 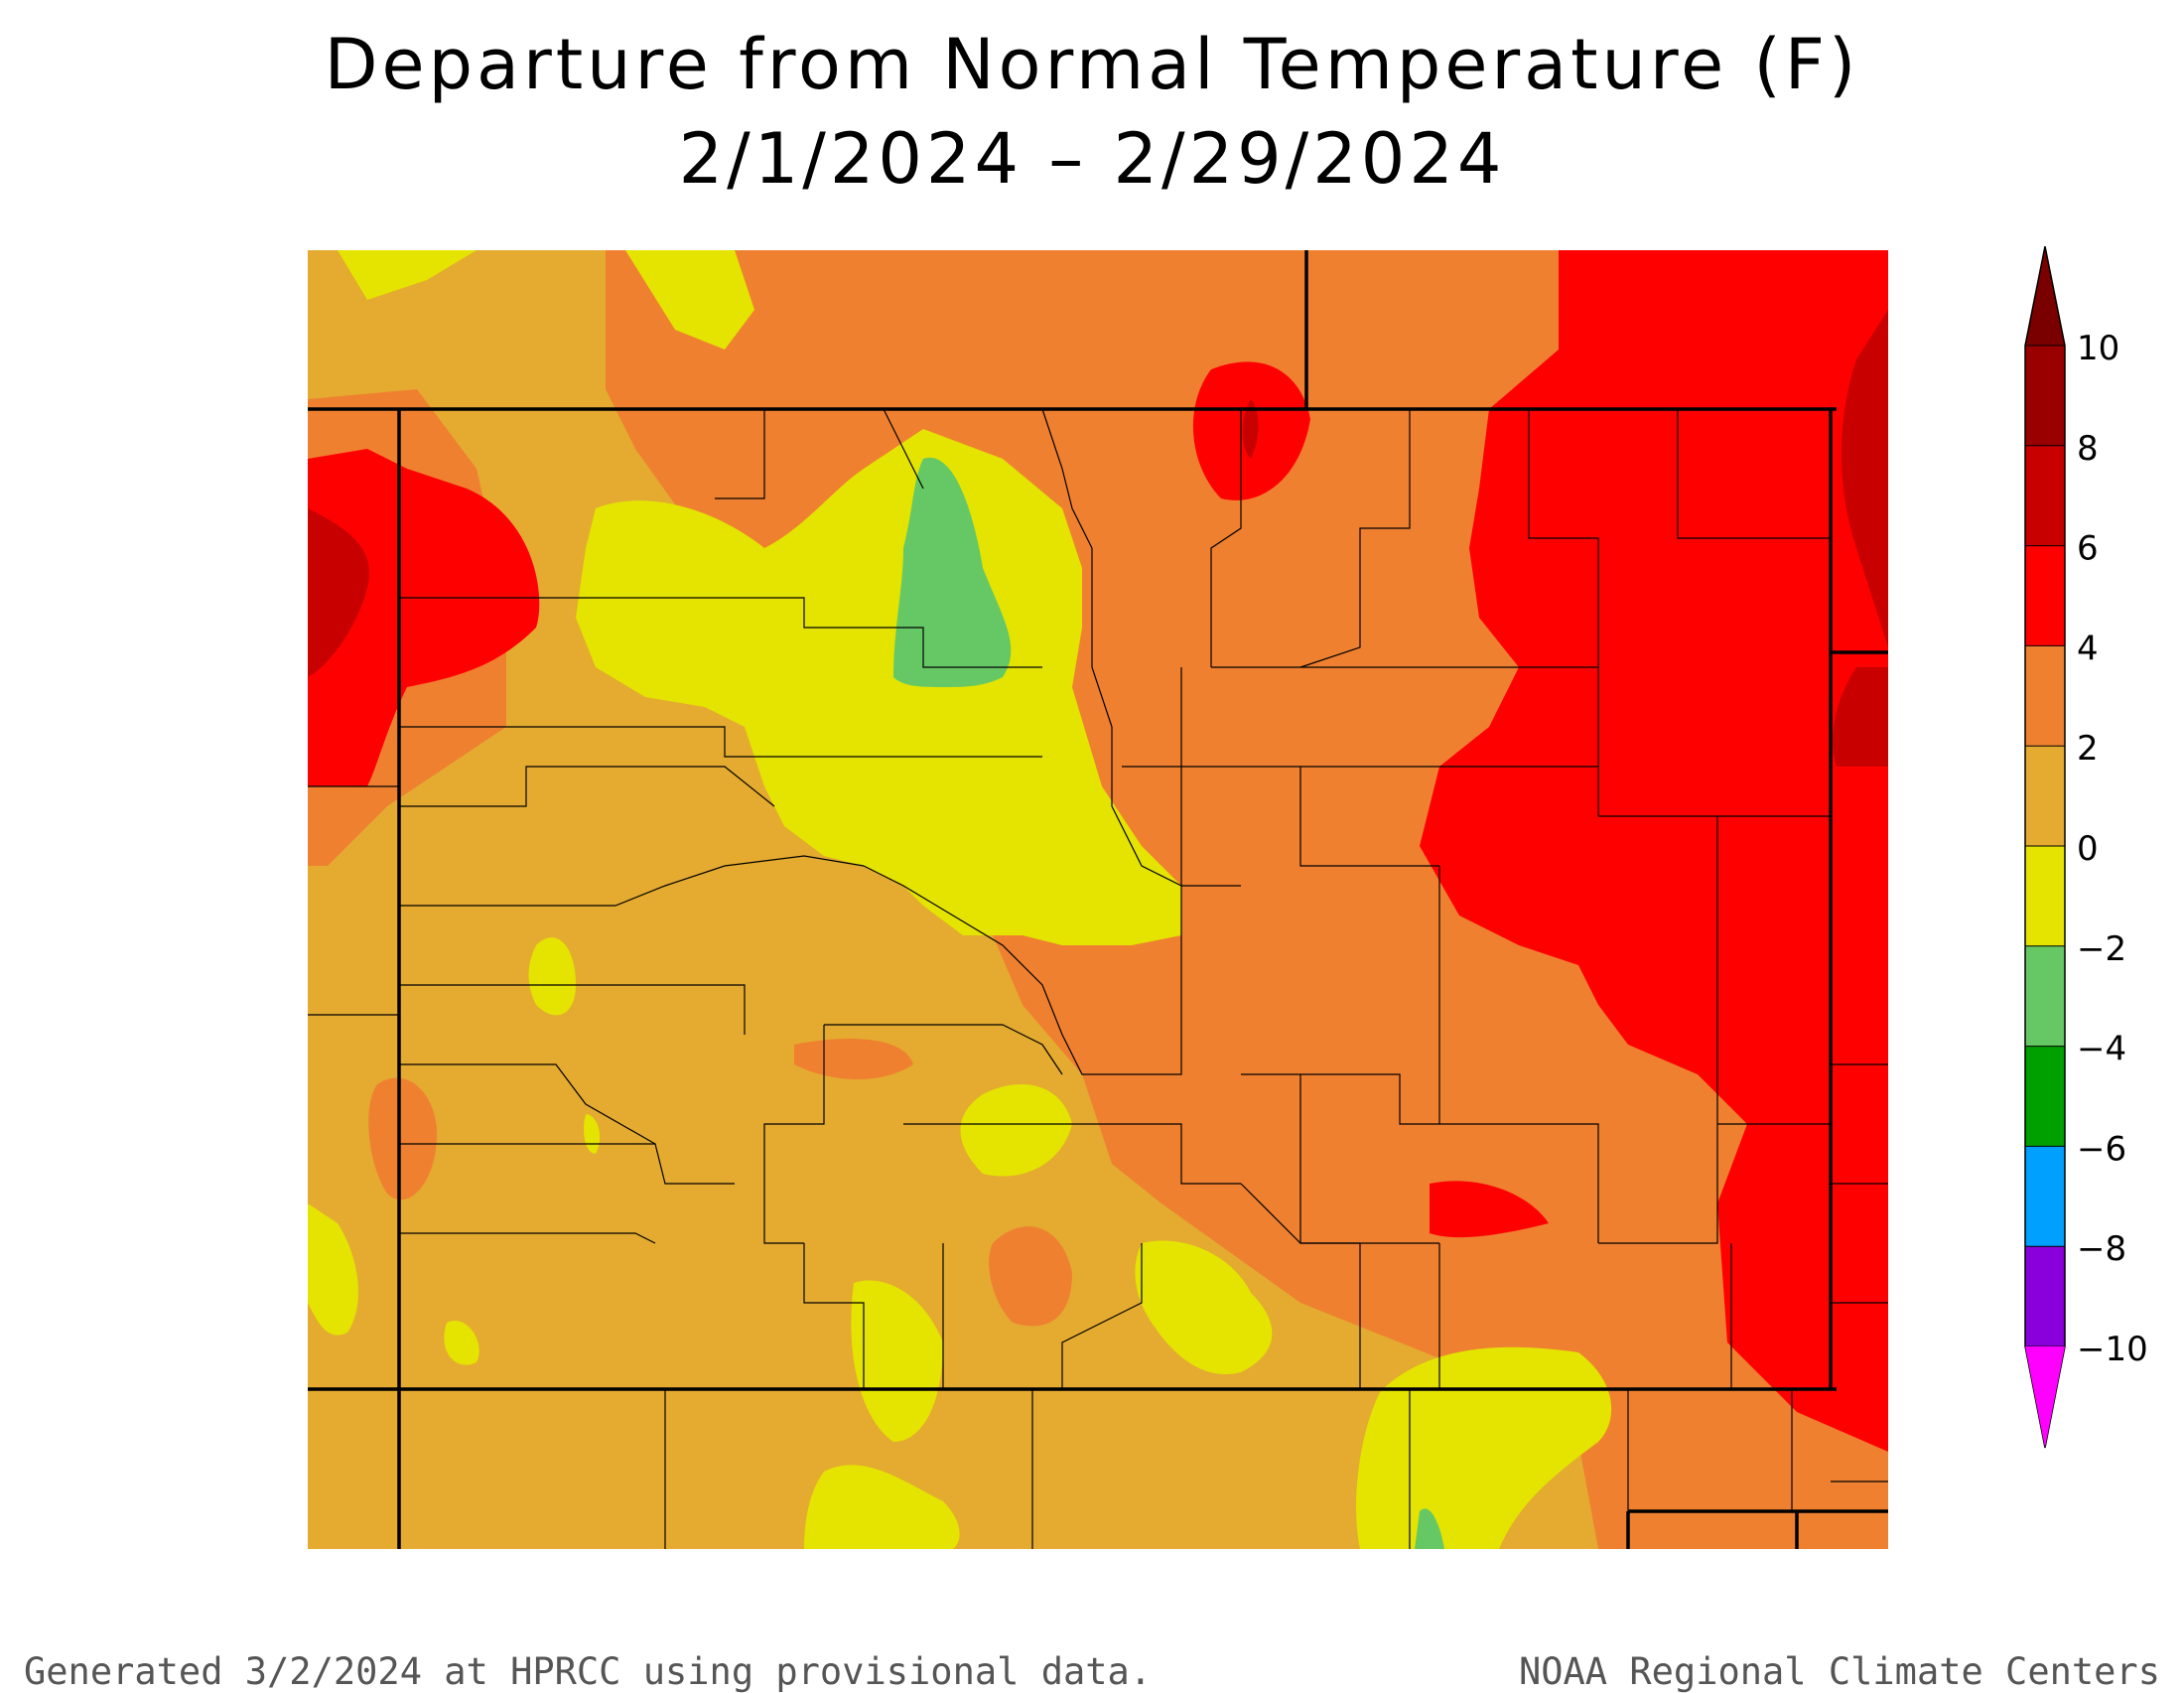 What do you see at coordinates (2098, 348) in the screenshot?
I see `legend-tick-label: 10` at bounding box center [2098, 348].